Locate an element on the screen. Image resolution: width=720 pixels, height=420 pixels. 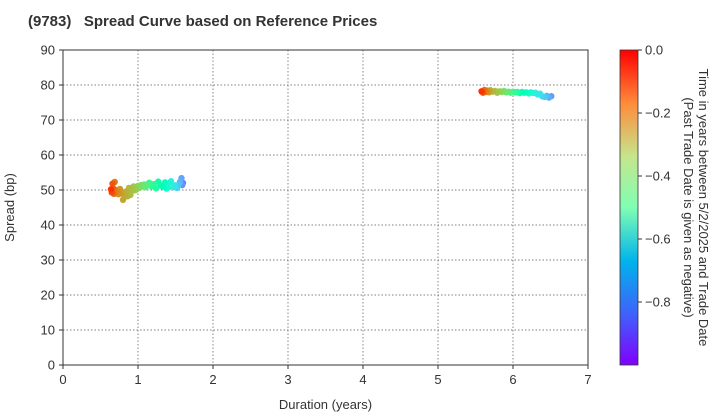
x-tick-label: 5 is located at coordinates (437, 379).